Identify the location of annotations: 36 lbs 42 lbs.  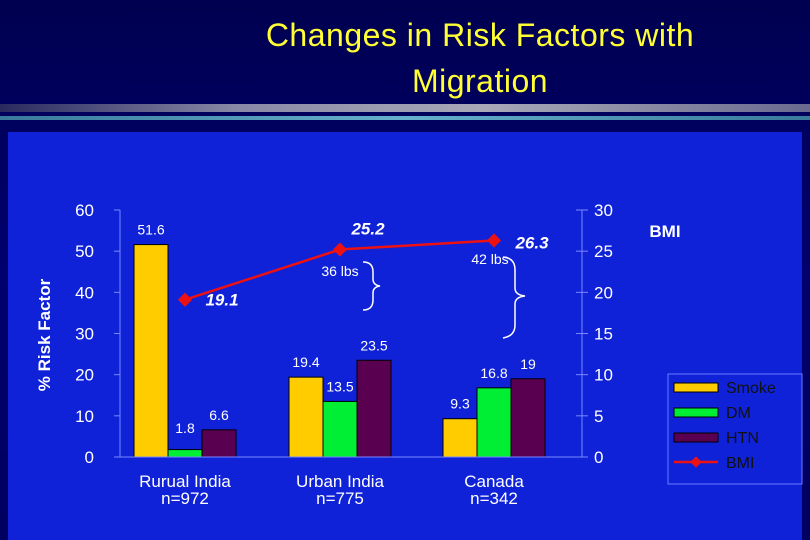
(423, 295).